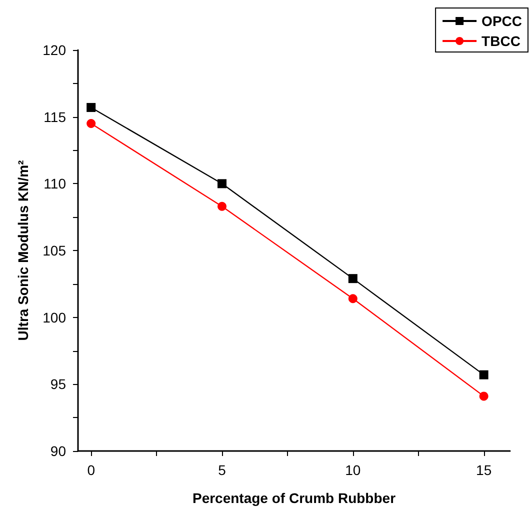  Describe the element at coordinates (55, 184) in the screenshot. I see `y-tick-label: 110` at that location.